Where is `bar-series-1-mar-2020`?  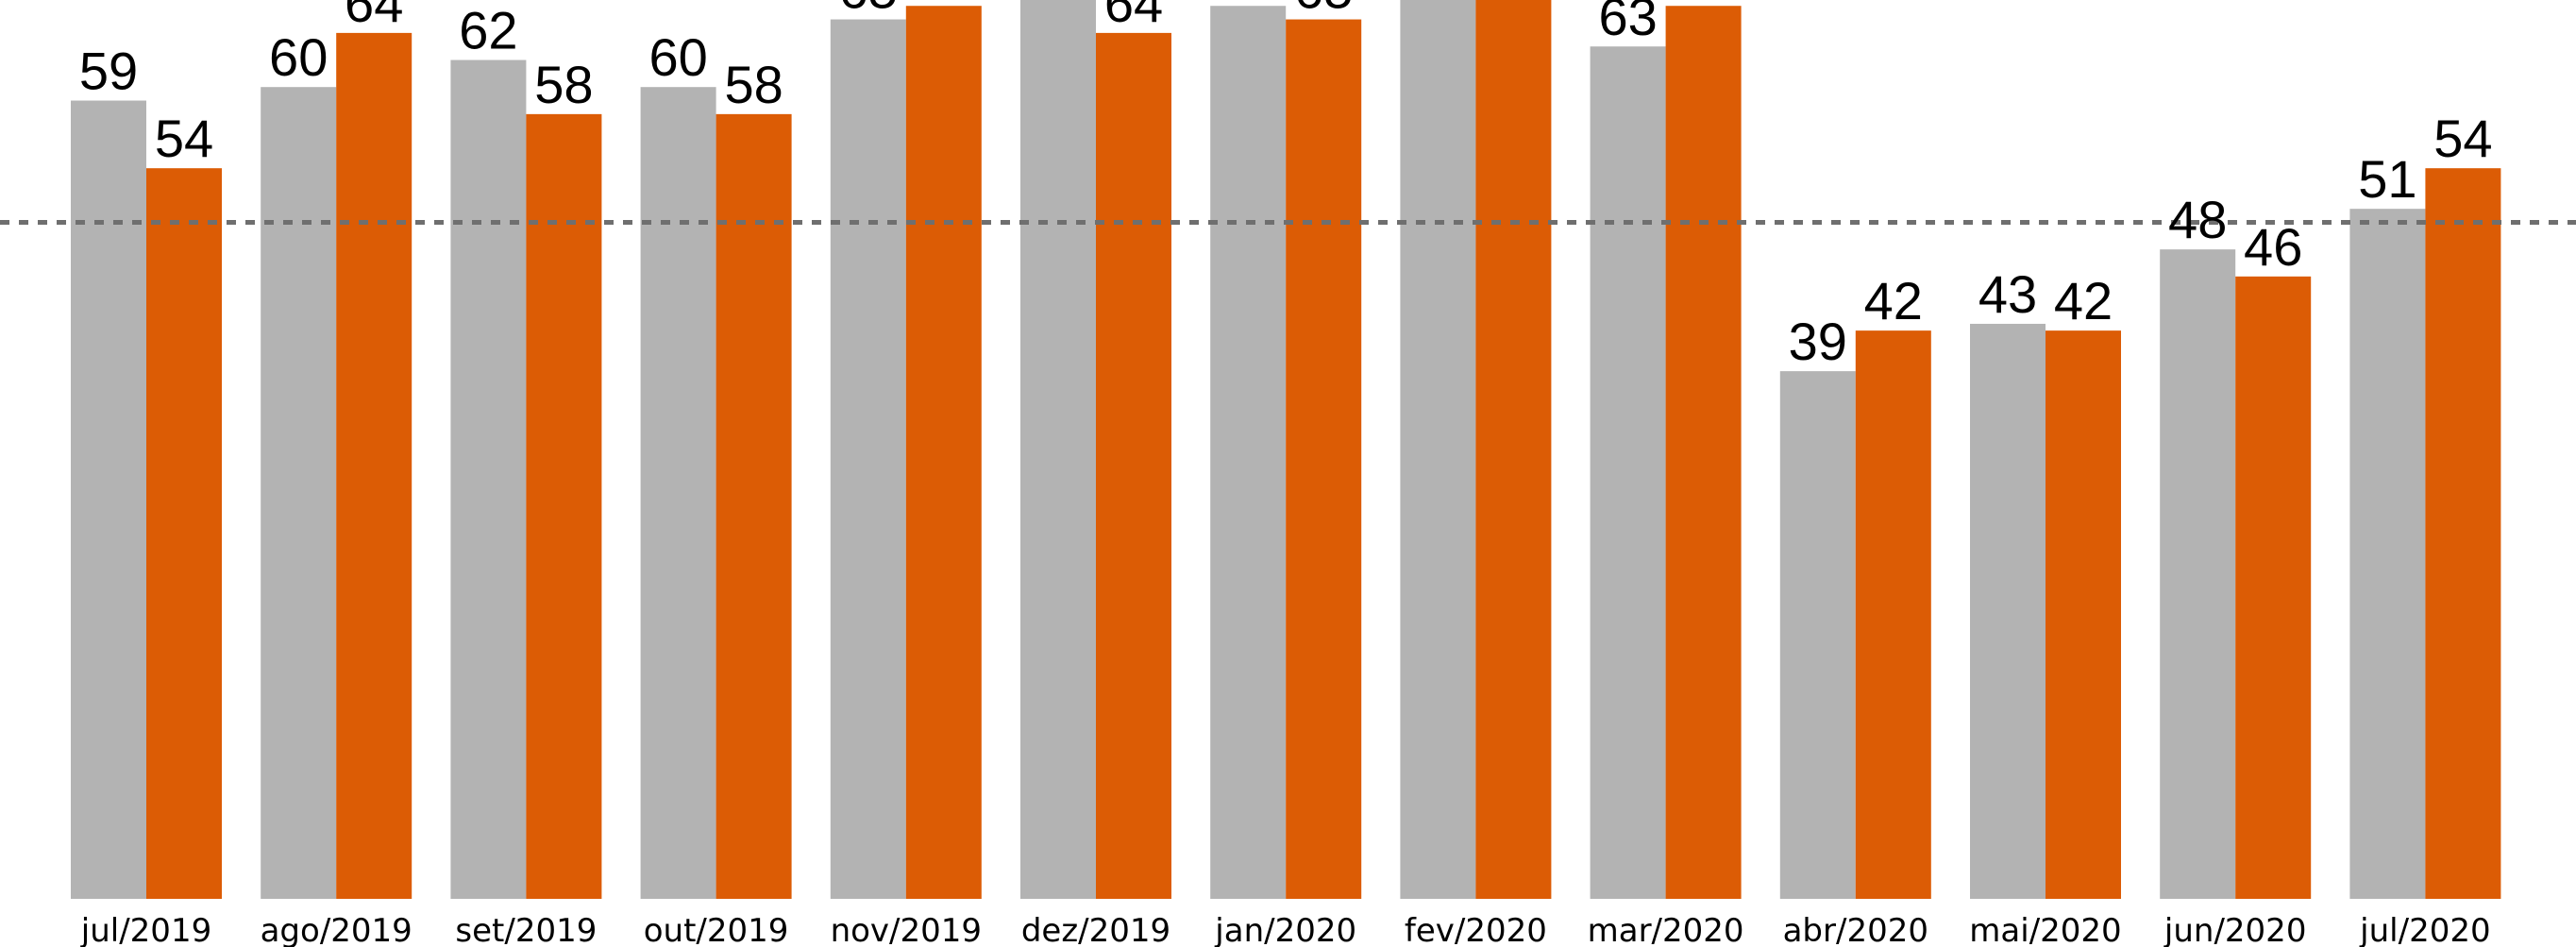
bar-series-1-mar-2020 is located at coordinates (1628, 472).